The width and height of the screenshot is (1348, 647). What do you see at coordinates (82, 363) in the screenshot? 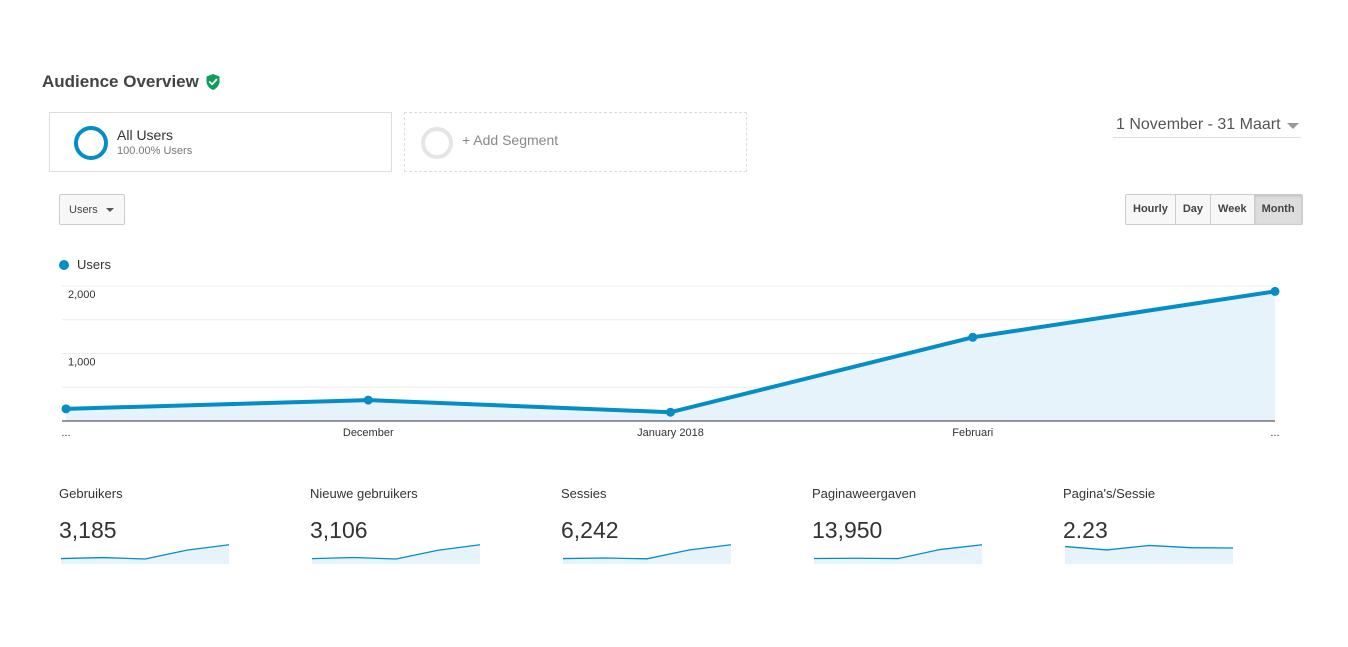
I see `y-tick-label: 1,000` at bounding box center [82, 363].